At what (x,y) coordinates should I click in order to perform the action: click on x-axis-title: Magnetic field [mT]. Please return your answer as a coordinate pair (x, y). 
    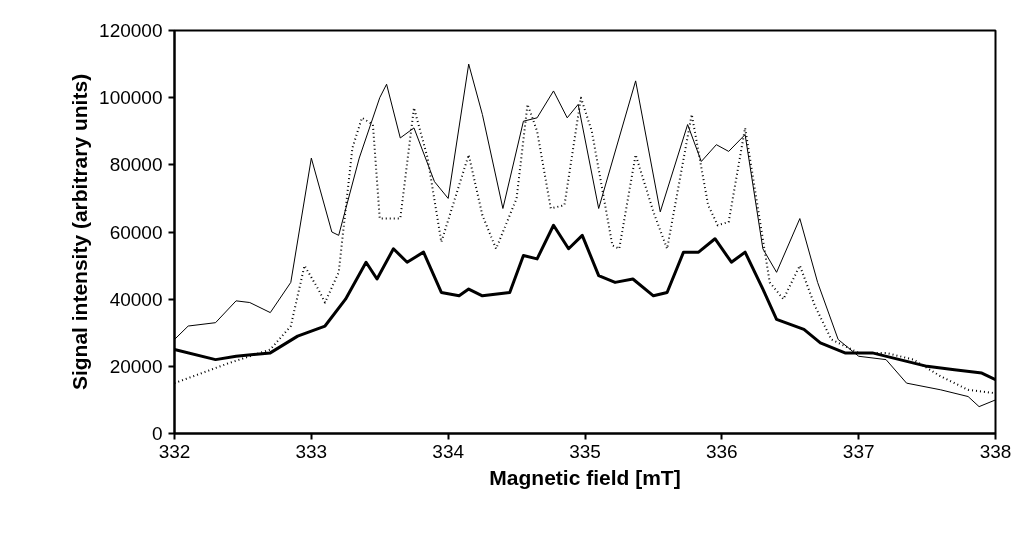
    Looking at the image, I should click on (585, 477).